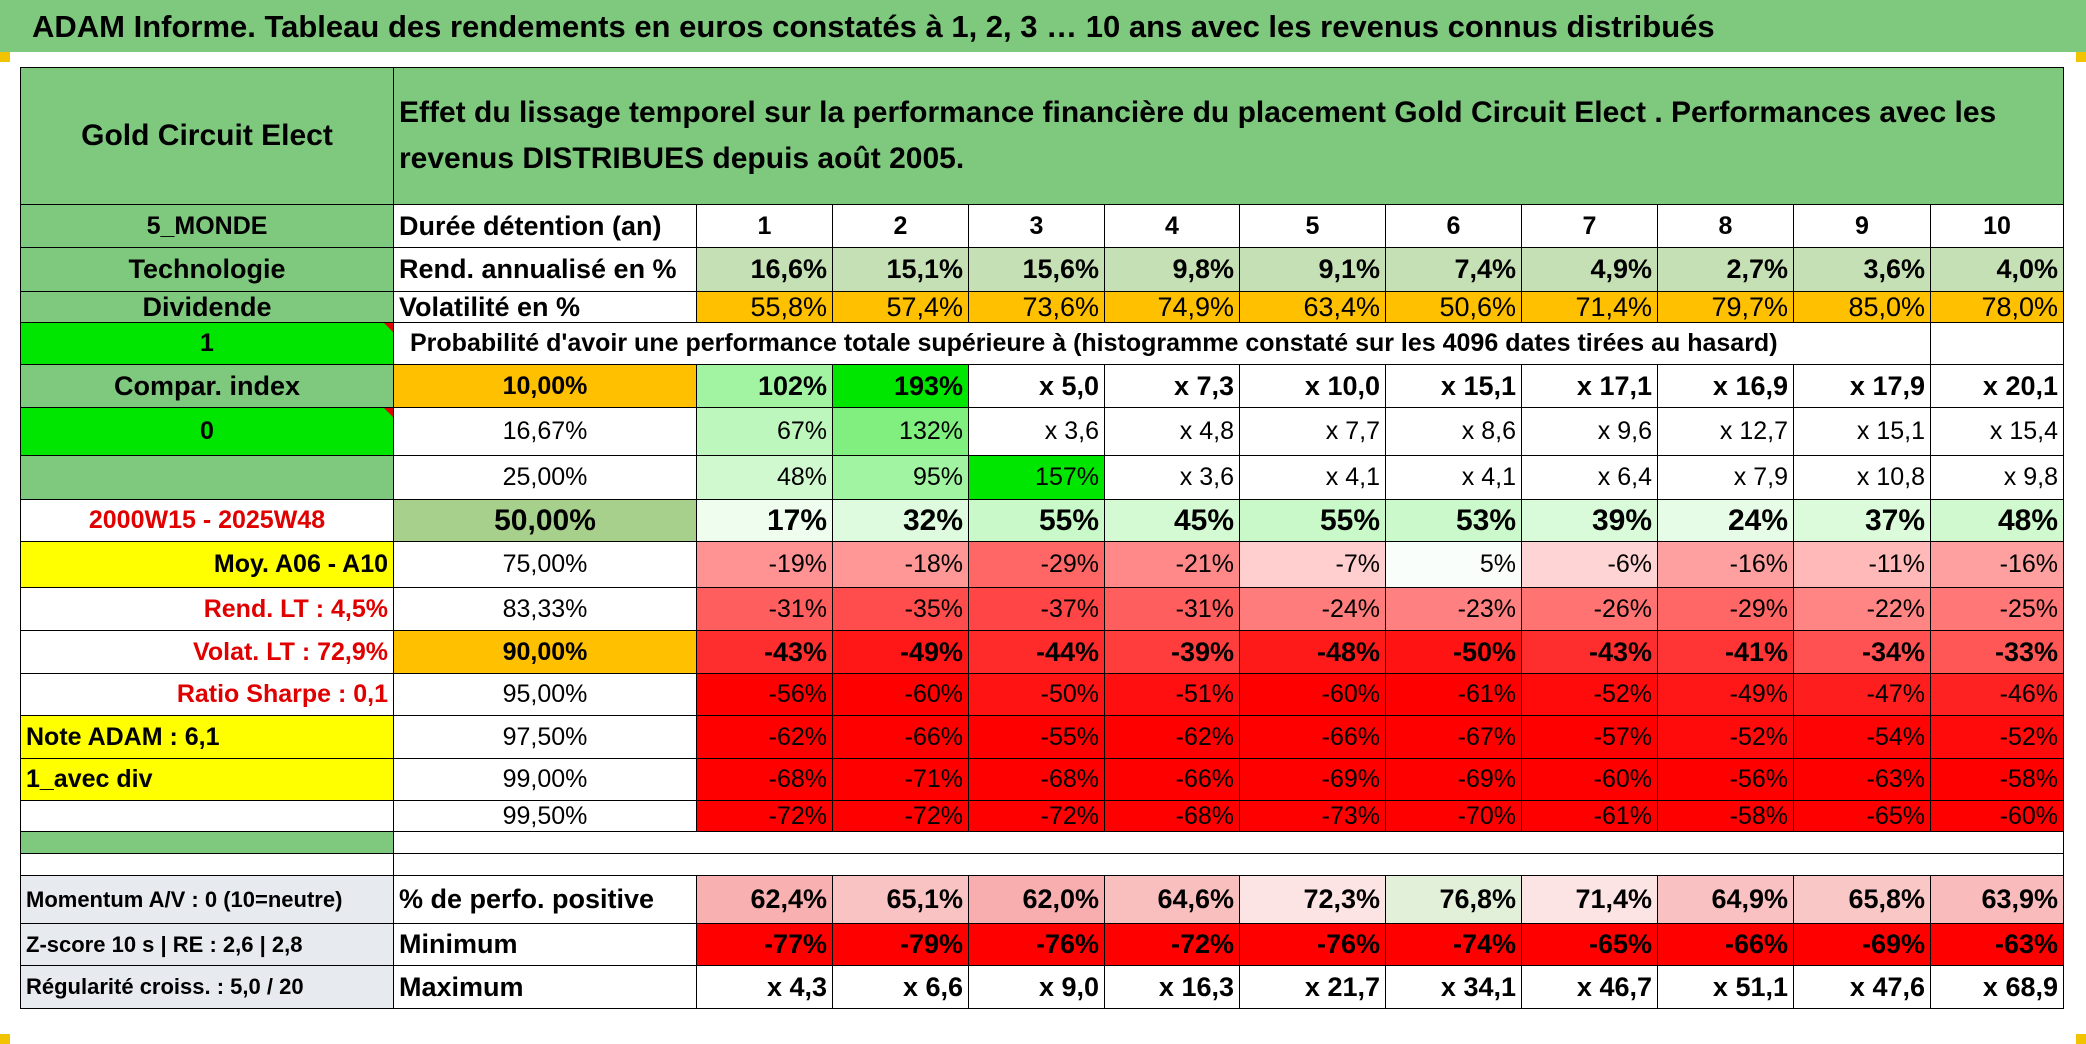  Describe the element at coordinates (1313, 386) in the screenshot. I see `percentile-value: x 10,0` at that location.